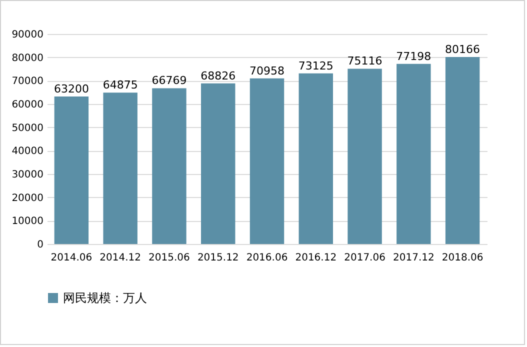 The image size is (527, 347). I want to click on y-tick-label: 40000, so click(28, 152).